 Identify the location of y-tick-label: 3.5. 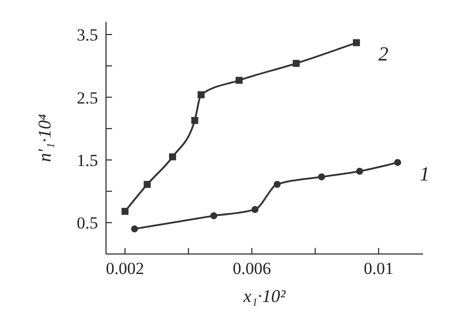
(87, 35).